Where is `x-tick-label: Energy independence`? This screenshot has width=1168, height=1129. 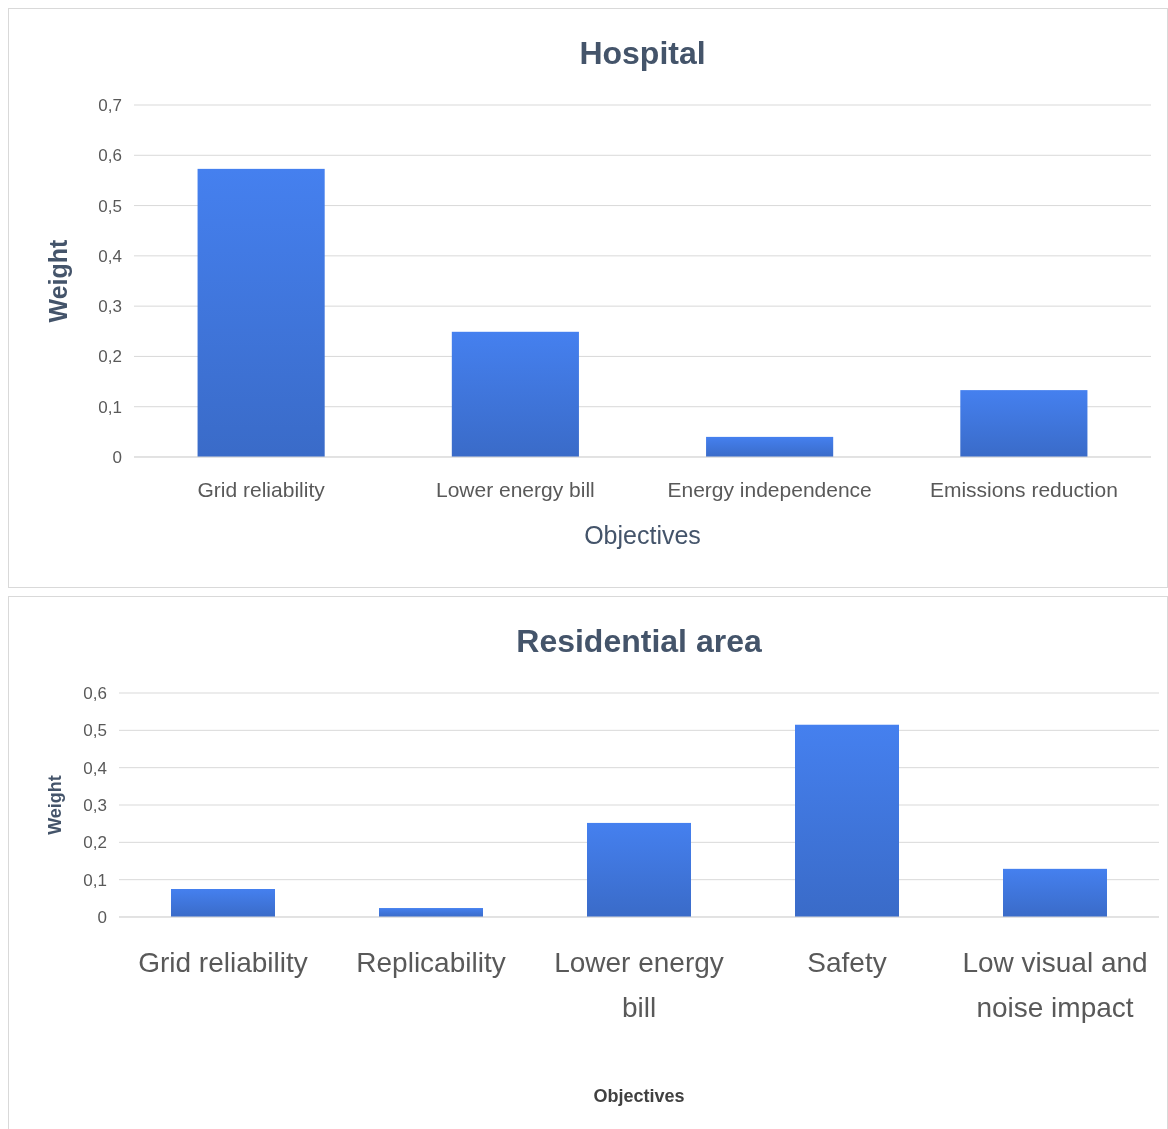
x-tick-label: Energy independence is located at coordinates (769, 489).